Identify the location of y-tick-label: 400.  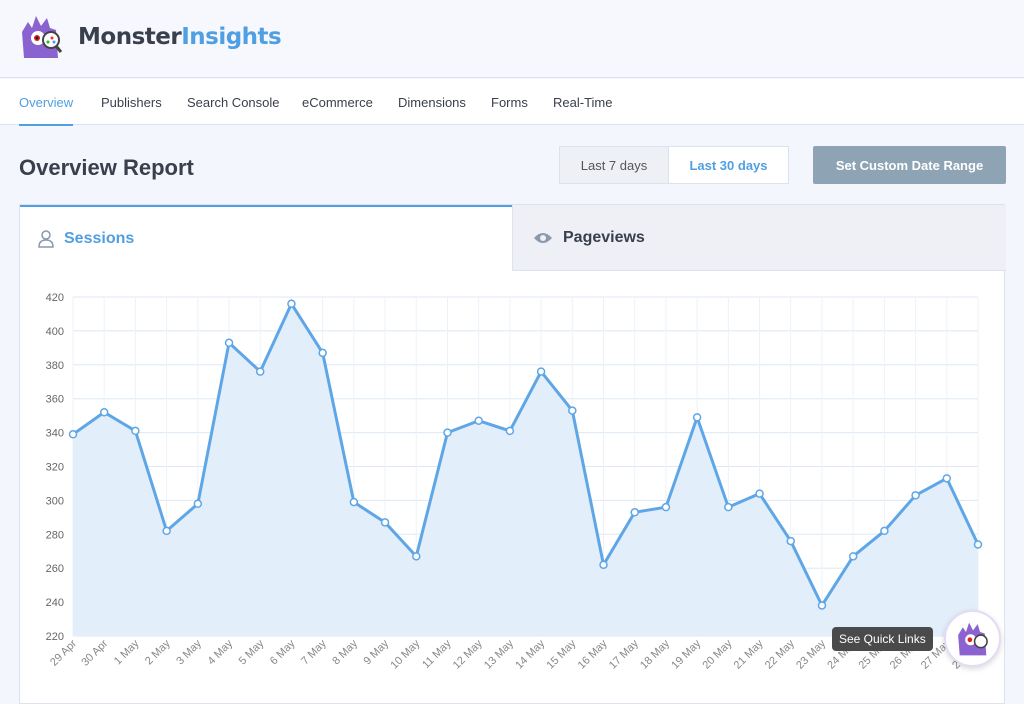
(55, 332).